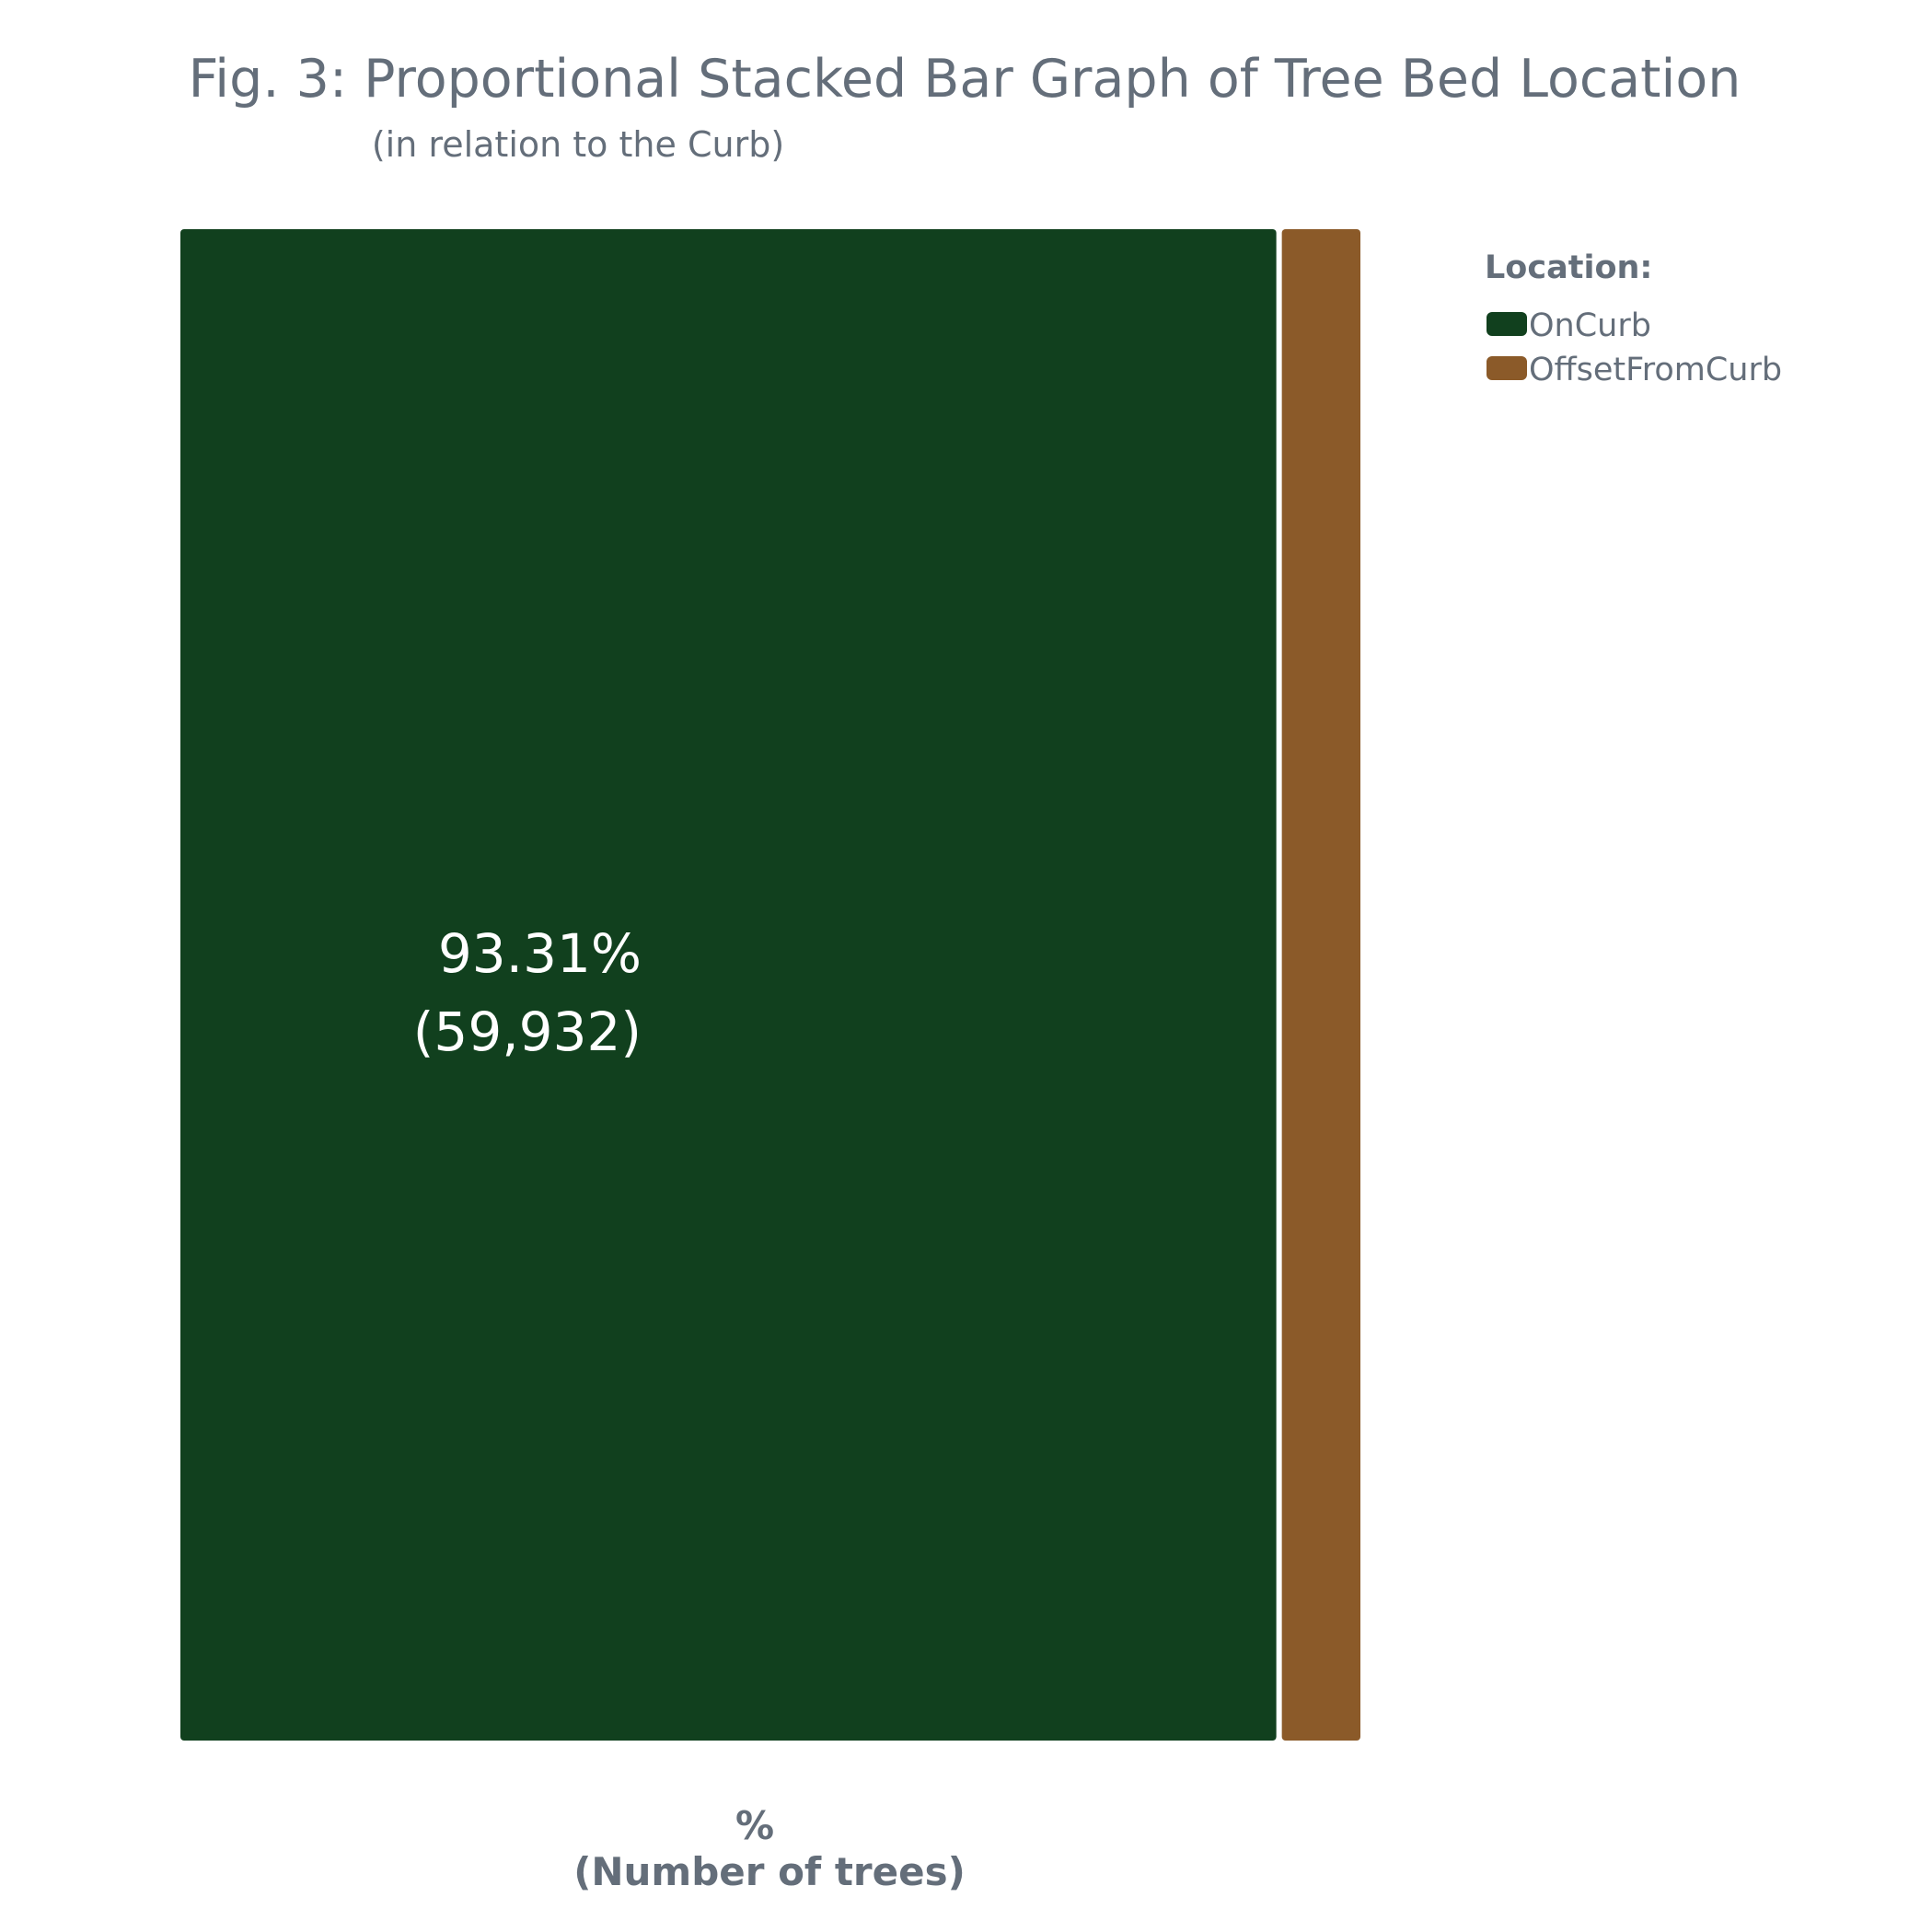 The height and width of the screenshot is (1932, 1932). I want to click on x-axis-label: (Number of trees), so click(770, 1872).